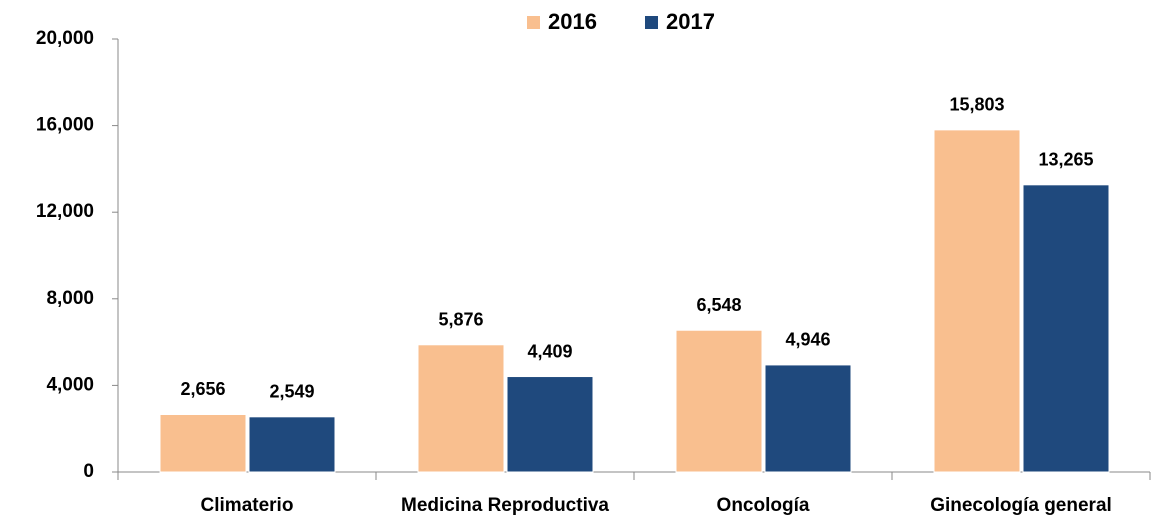  I want to click on legend-label: 2017, so click(690, 21).